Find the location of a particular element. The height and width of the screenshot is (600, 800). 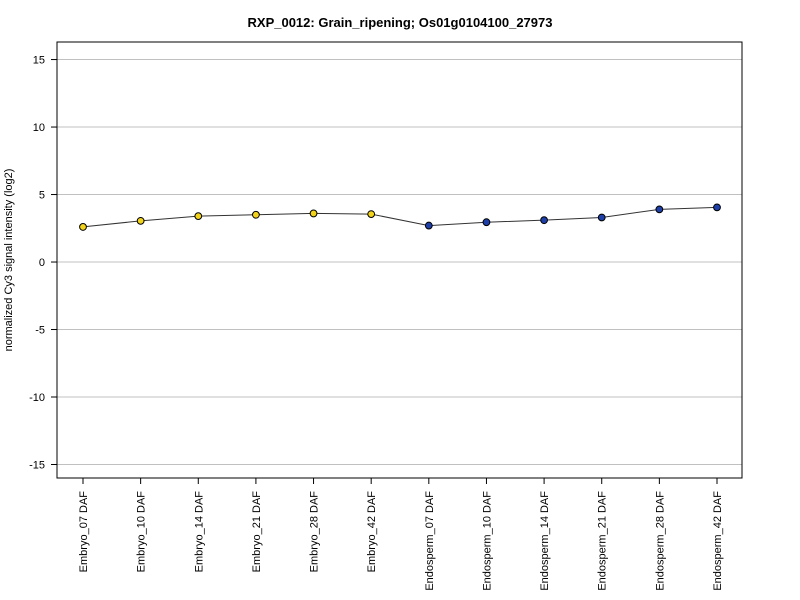

y-tick-label: 15 is located at coordinates (39, 61).